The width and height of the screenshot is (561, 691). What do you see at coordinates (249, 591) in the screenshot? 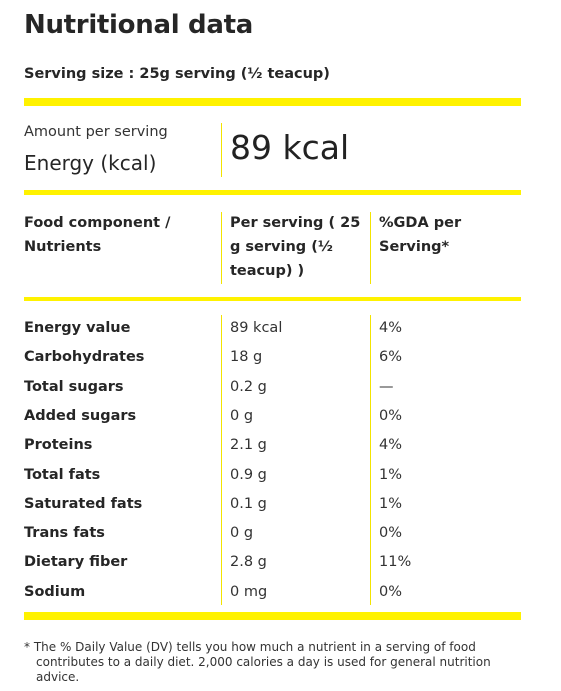
I see `nutrient-amount: 0 mg` at bounding box center [249, 591].